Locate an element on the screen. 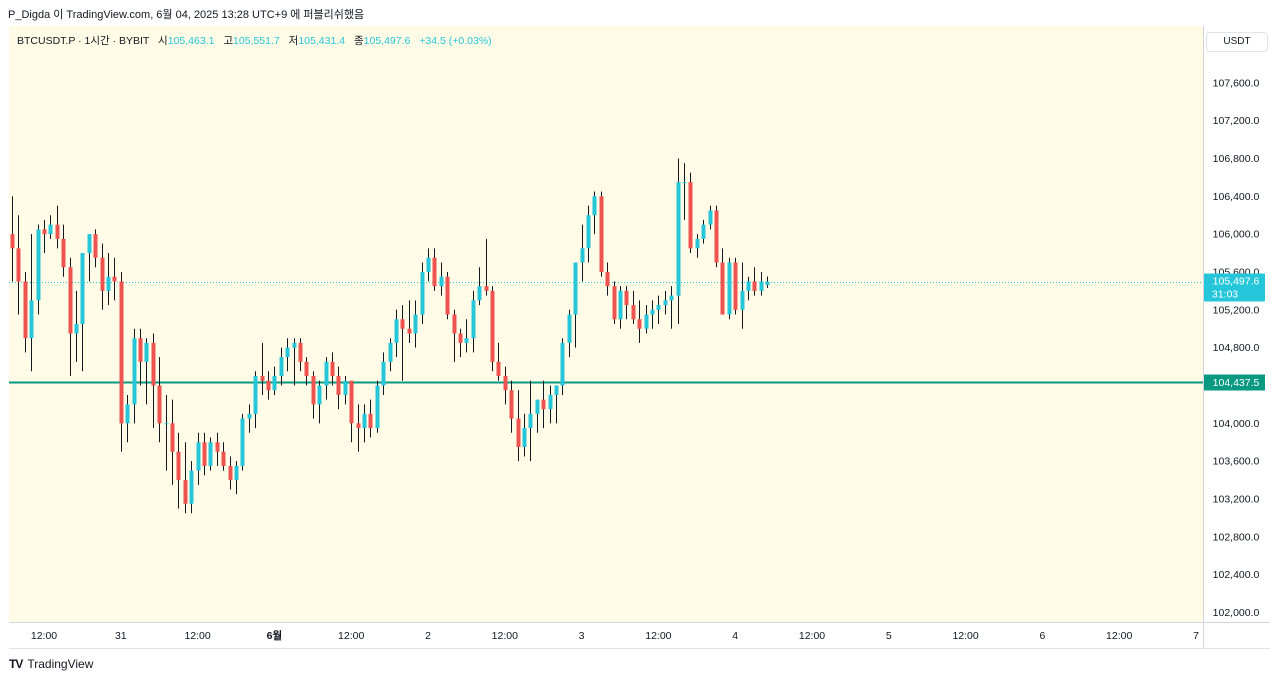 The width and height of the screenshot is (1280, 682). currency-button: USDT is located at coordinates (1237, 42).